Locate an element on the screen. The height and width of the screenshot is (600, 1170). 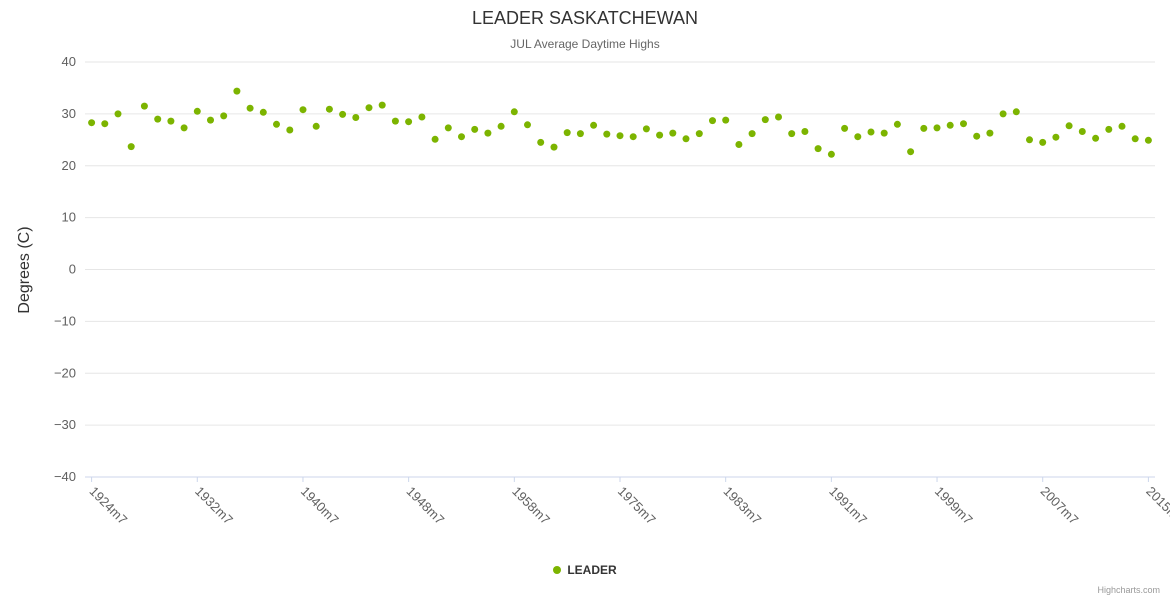
x-tick-label: 1983m7 is located at coordinates (743, 506).